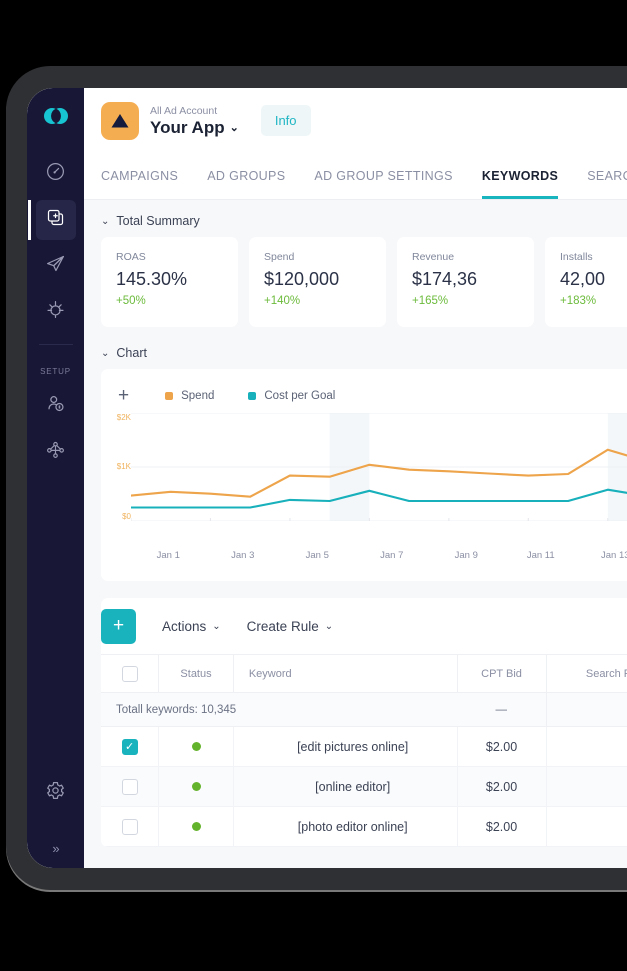 This screenshot has width=627, height=971. Describe the element at coordinates (364, 626) in the screenshot. I see `table-toolbar: + Actions ⌄ Create Rule ⌄` at that location.